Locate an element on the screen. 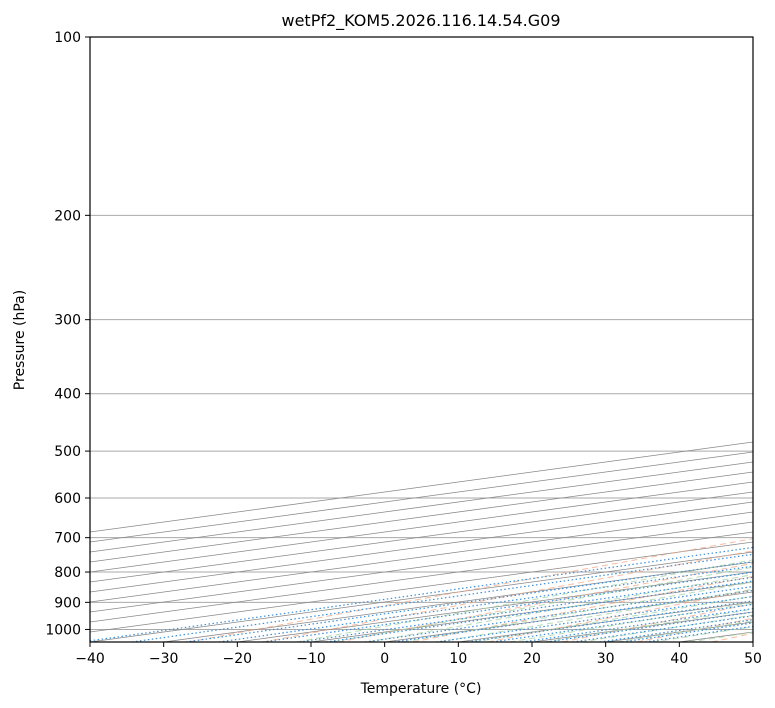 The image size is (775, 708). x-tick-label: −20 is located at coordinates (238, 659).